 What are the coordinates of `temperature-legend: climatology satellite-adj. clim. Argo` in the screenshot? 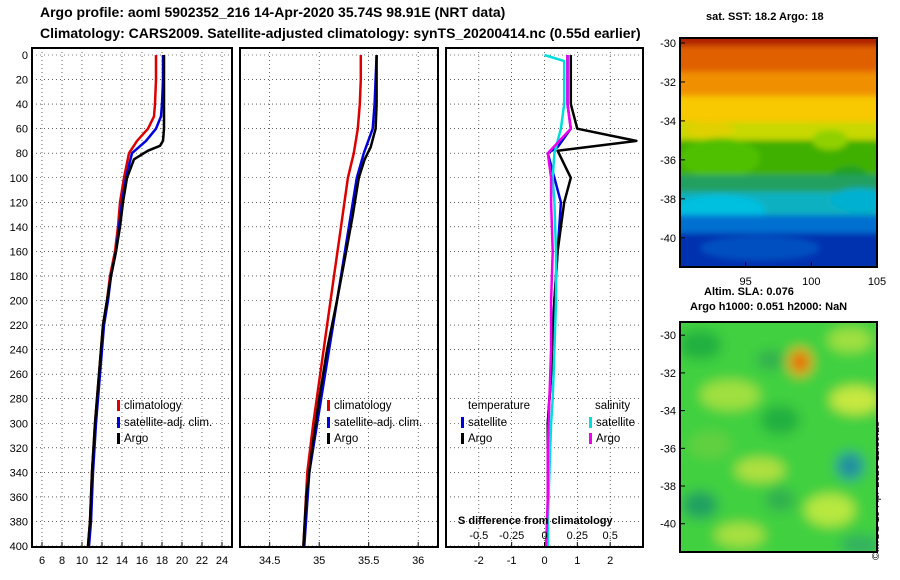 It's located at (164, 422).